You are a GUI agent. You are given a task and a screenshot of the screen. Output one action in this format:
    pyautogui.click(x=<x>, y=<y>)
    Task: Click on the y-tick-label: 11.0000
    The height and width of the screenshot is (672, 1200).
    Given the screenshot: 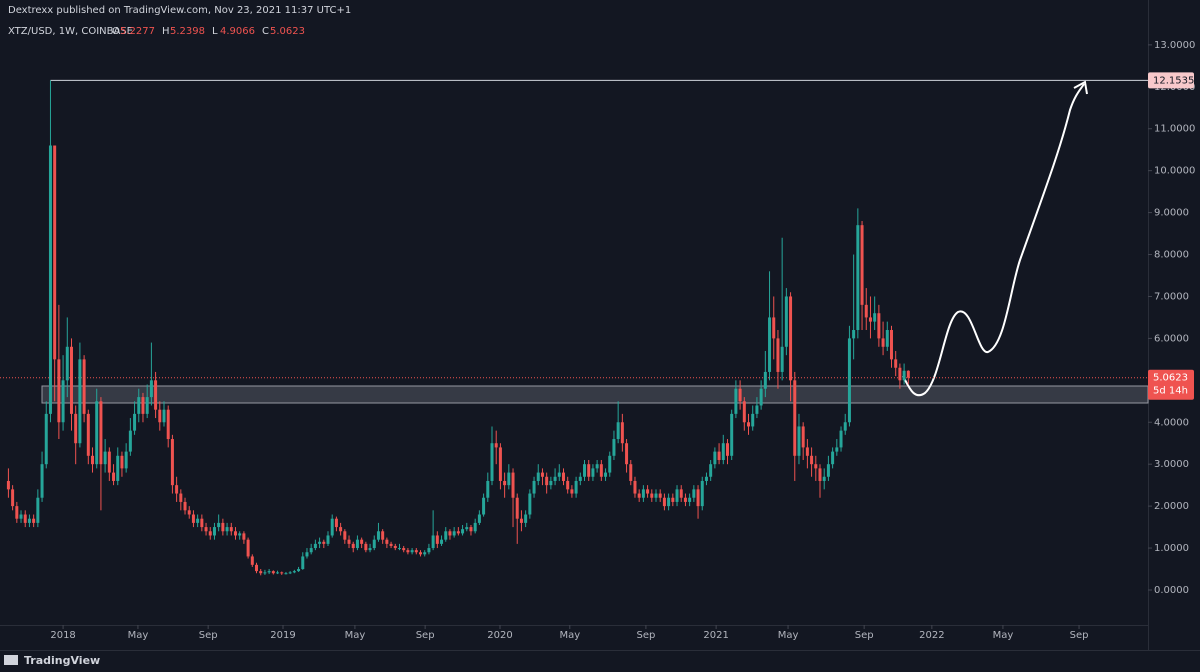 What is the action you would take?
    pyautogui.click(x=1174, y=129)
    